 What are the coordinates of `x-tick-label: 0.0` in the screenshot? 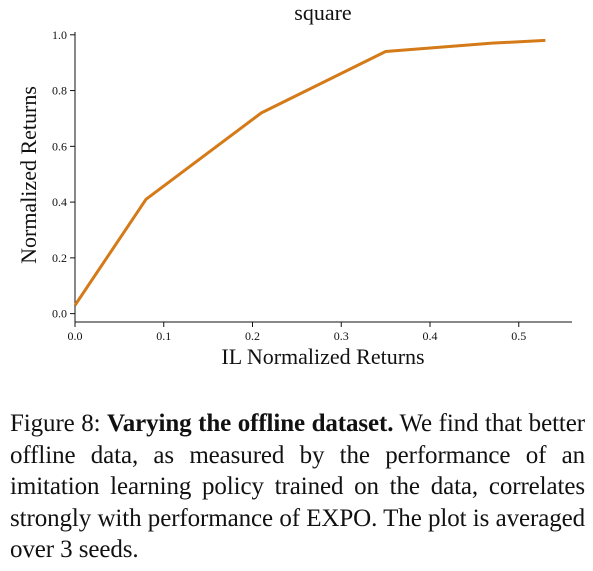 It's located at (75, 336).